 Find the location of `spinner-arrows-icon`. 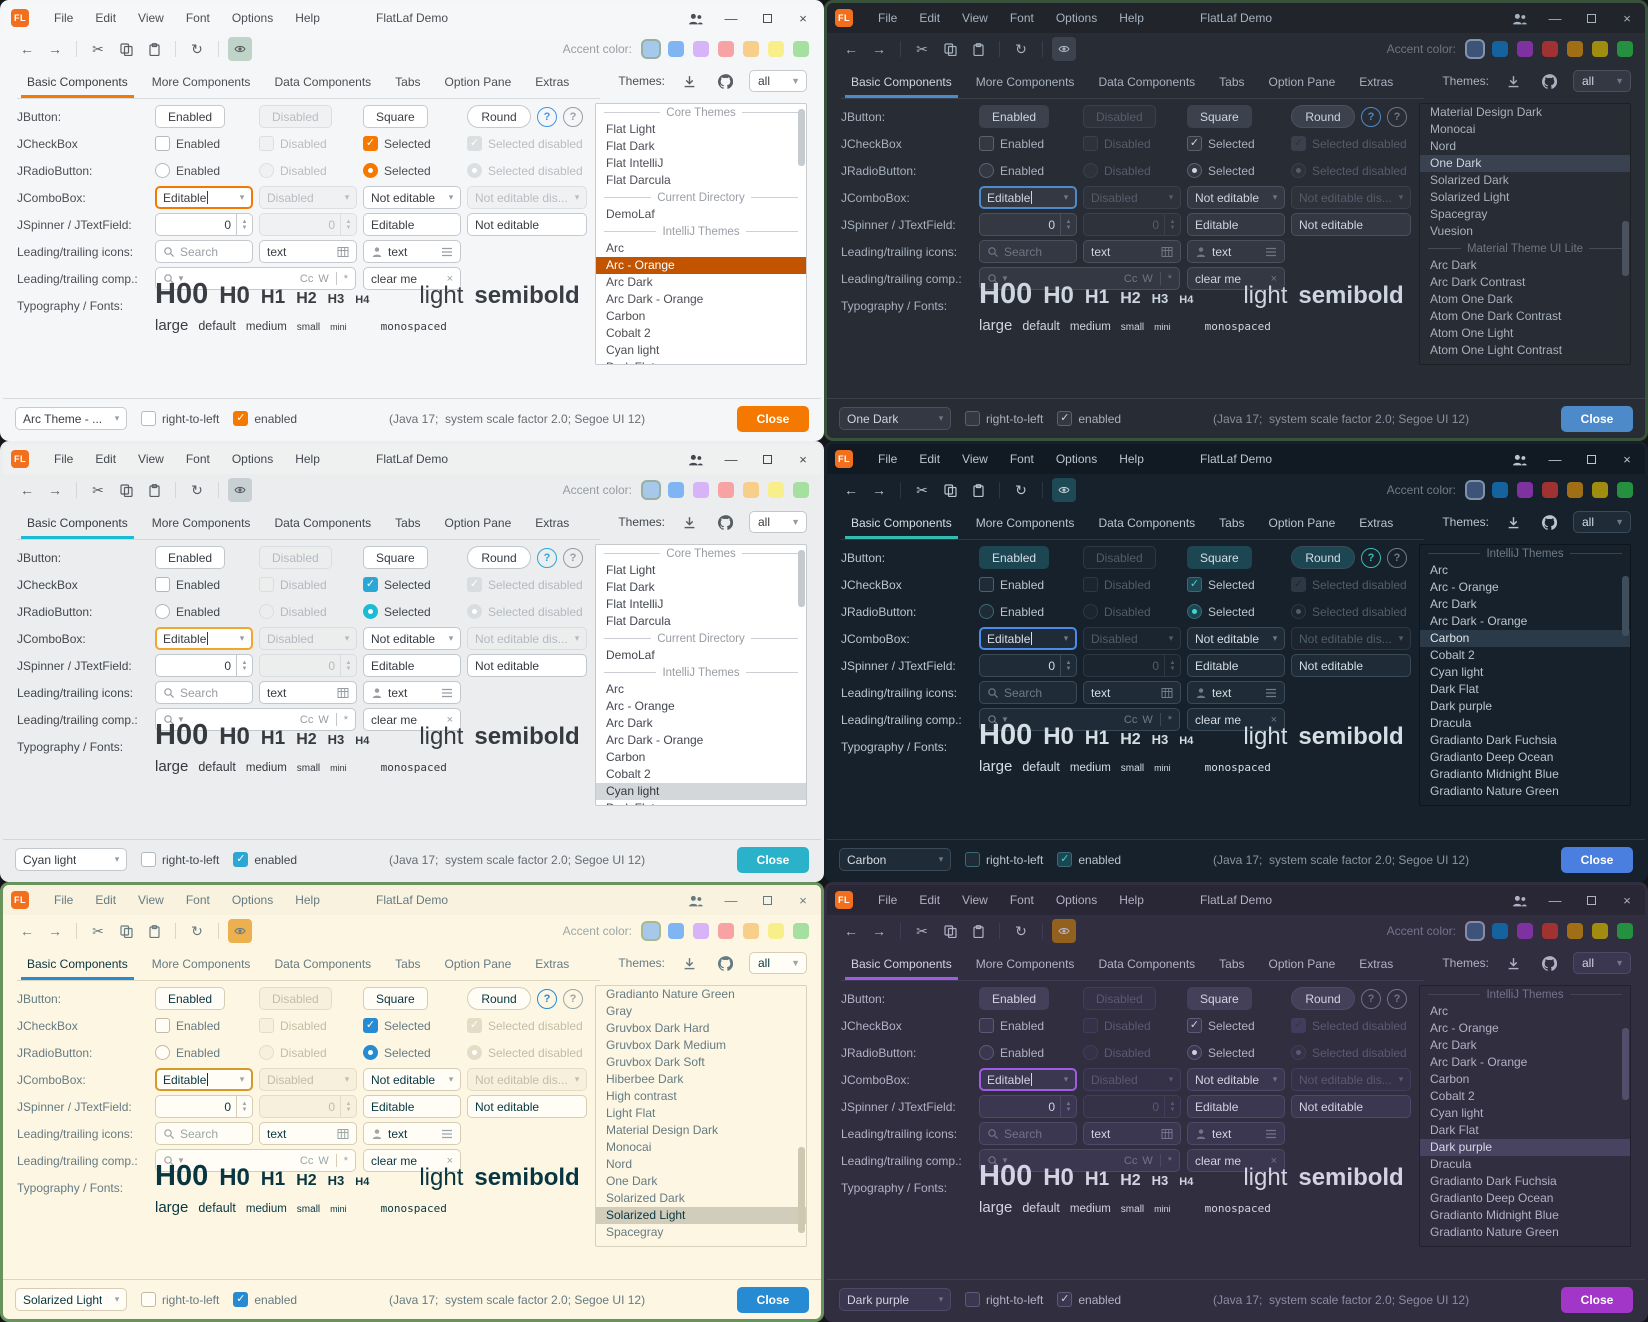

spinner-arrows-icon is located at coordinates (1068, 224).